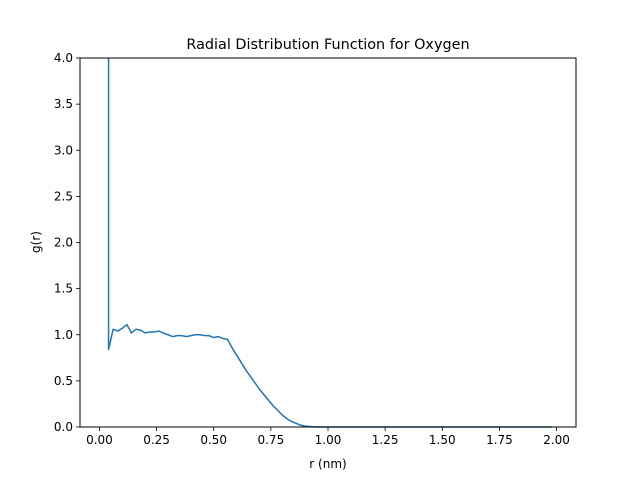 The width and height of the screenshot is (640, 484). I want to click on x-tick-label: 1.75, so click(499, 440).